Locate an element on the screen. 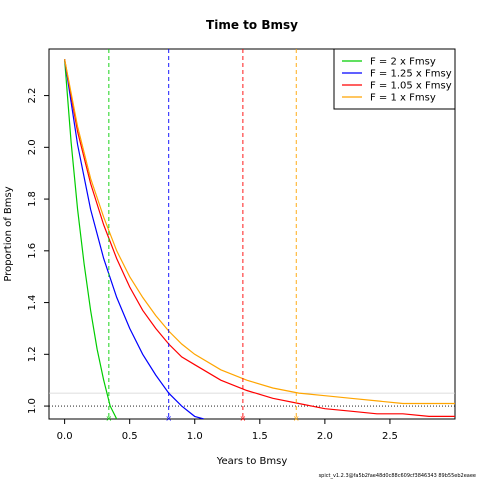  legend-label-3: F = 1.05 x Fmsy is located at coordinates (411, 86).